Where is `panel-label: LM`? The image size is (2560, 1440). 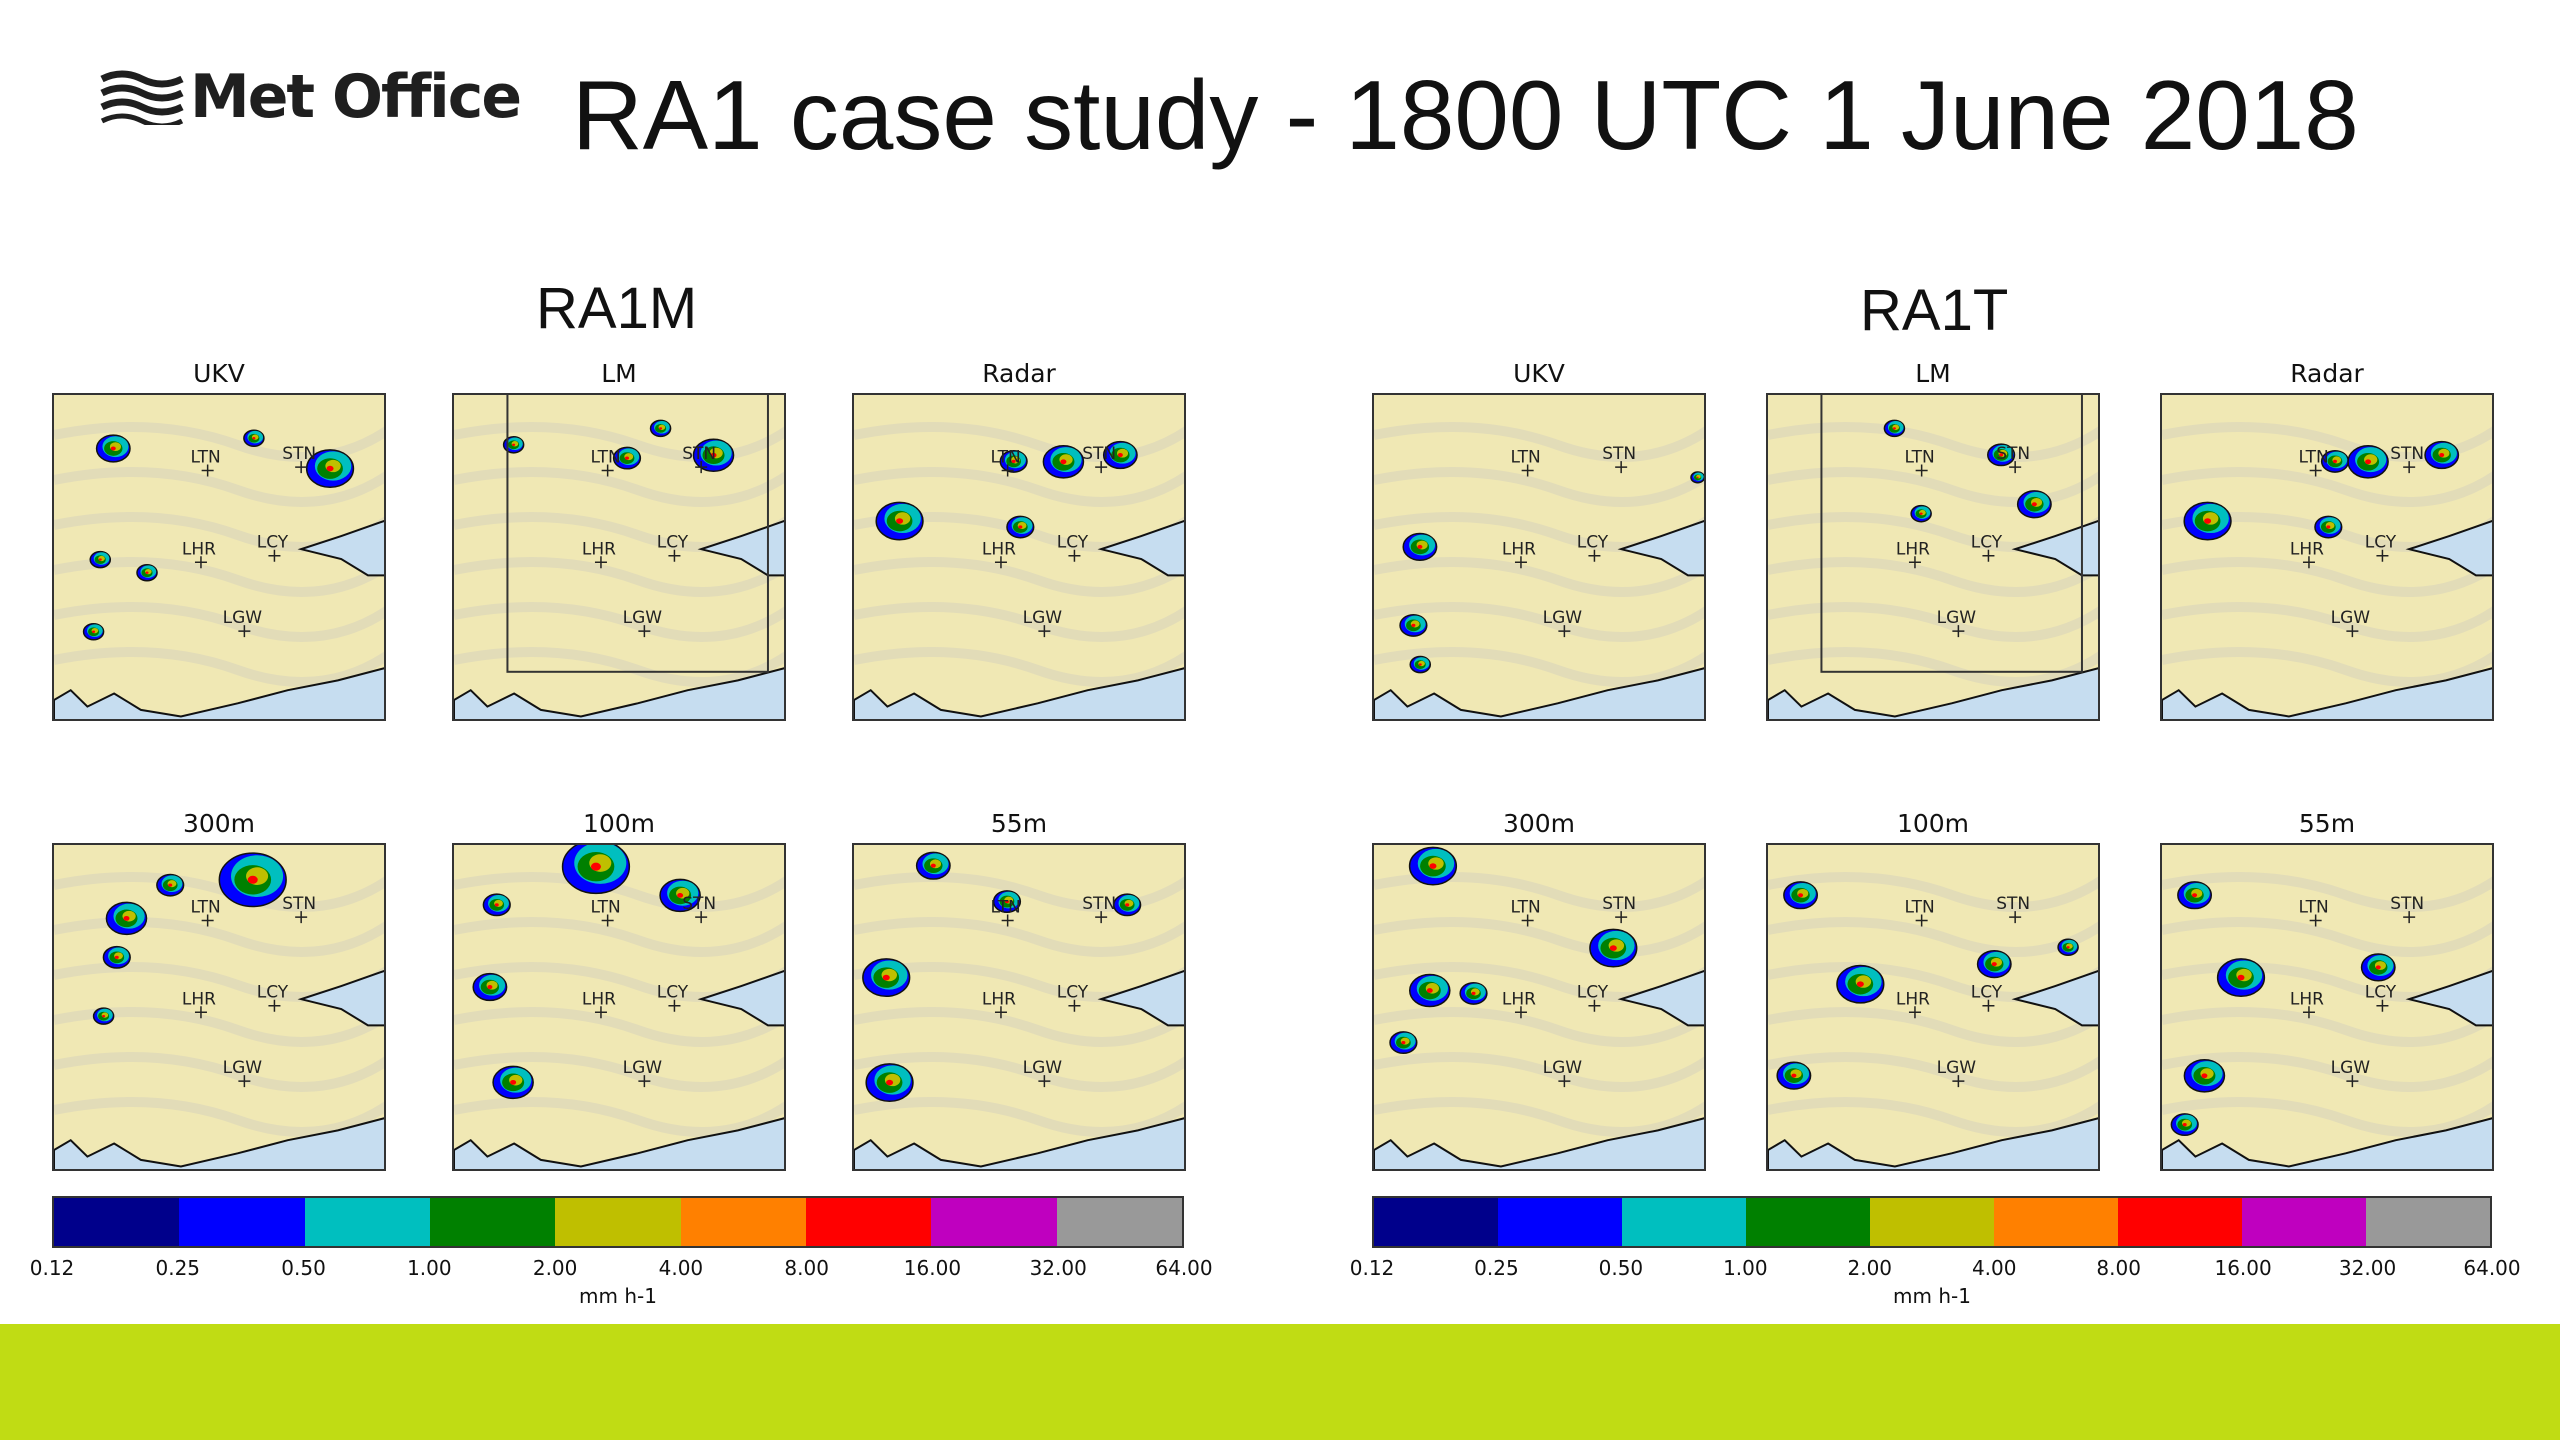
panel-label: LM is located at coordinates (1933, 373).